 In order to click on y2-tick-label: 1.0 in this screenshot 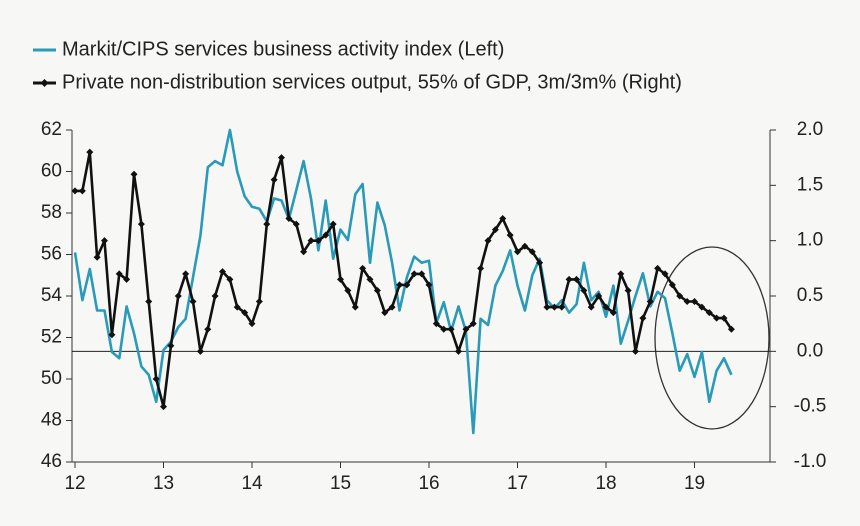, I will do `click(810, 240)`.